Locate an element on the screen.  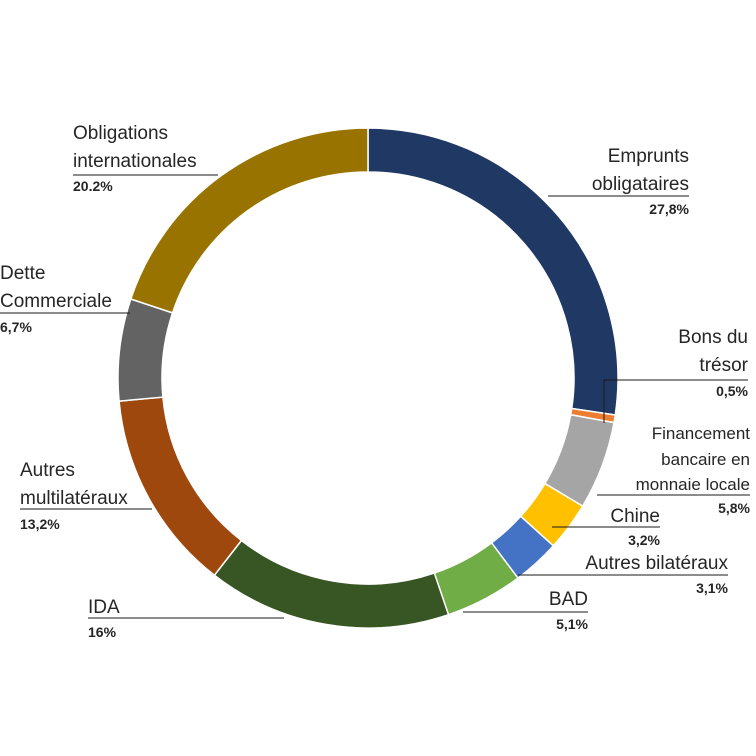
label-obligations-internationales: Obligations internationales 20.2% is located at coordinates (145, 158).